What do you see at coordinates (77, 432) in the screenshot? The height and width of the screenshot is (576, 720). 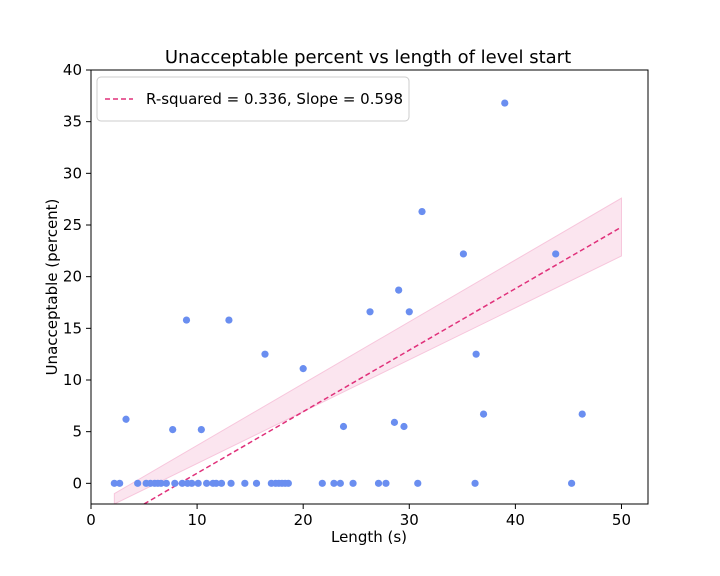 I see `y-tick-label: 5` at bounding box center [77, 432].